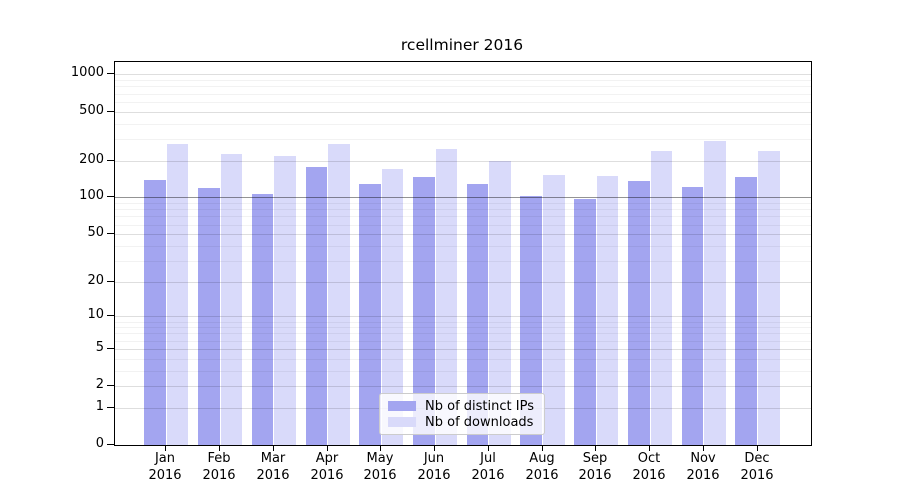 The height and width of the screenshot is (500, 900). What do you see at coordinates (479, 406) in the screenshot?
I see `legend-label-distinct-ips: Nb of distinct IPs` at bounding box center [479, 406].